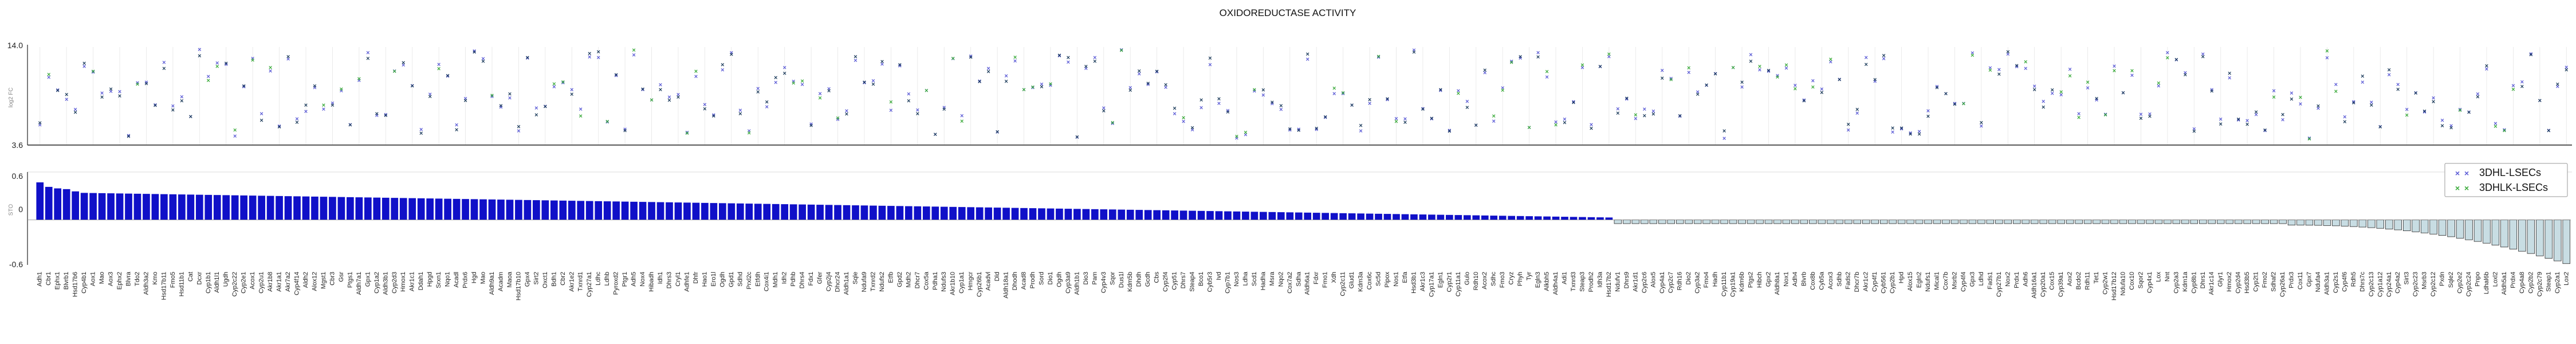  What do you see at coordinates (1591, 282) in the screenshot?
I see `x-tick-label: Prodh2` at bounding box center [1591, 282].